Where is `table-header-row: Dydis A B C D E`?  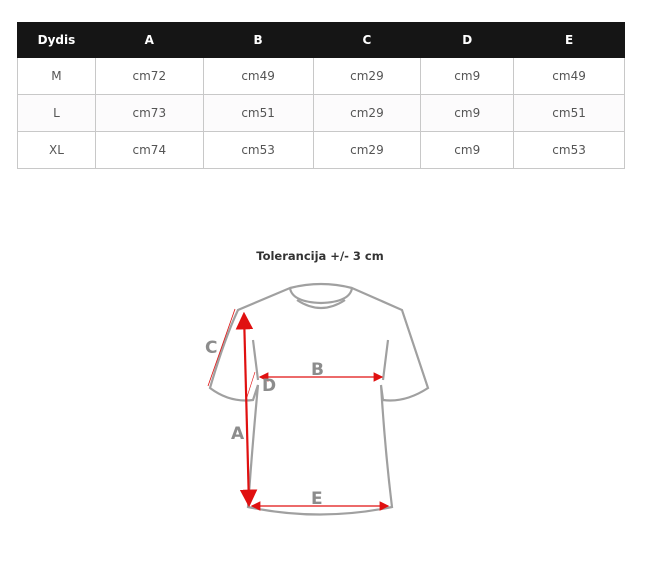
table-header-row: Dydis A B C D E is located at coordinates (321, 40).